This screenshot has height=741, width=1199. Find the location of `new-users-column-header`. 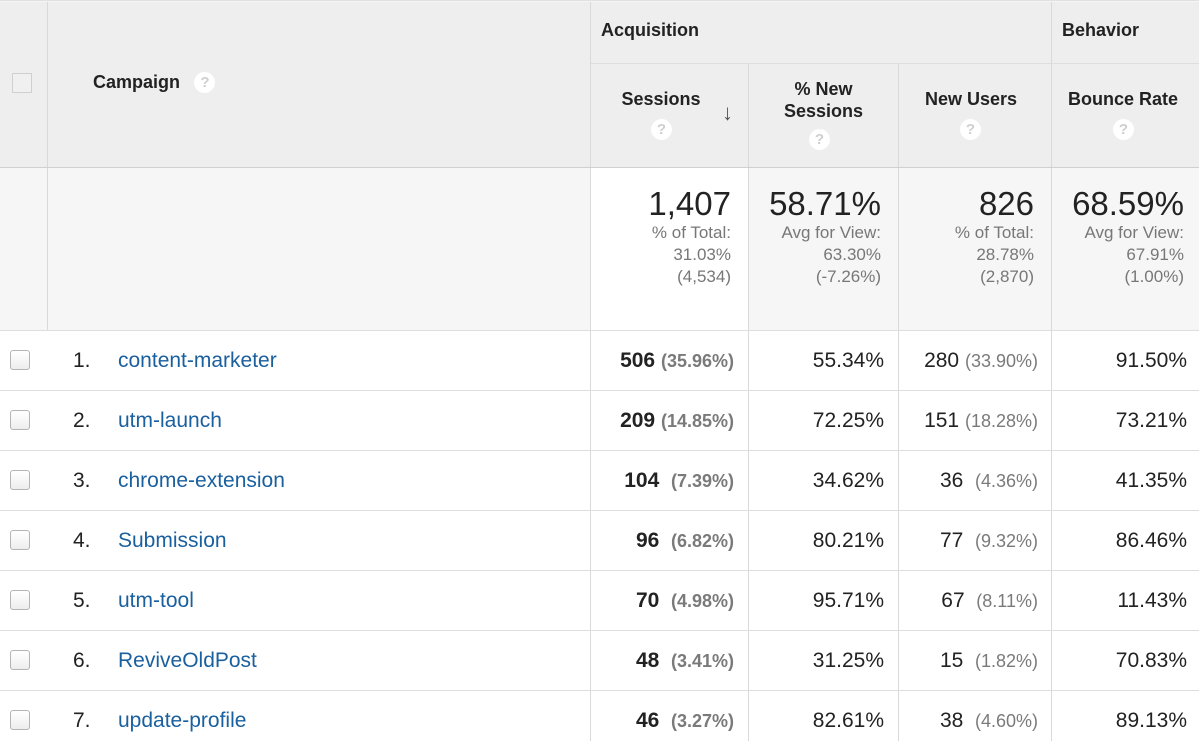

new-users-column-header is located at coordinates (975, 115).